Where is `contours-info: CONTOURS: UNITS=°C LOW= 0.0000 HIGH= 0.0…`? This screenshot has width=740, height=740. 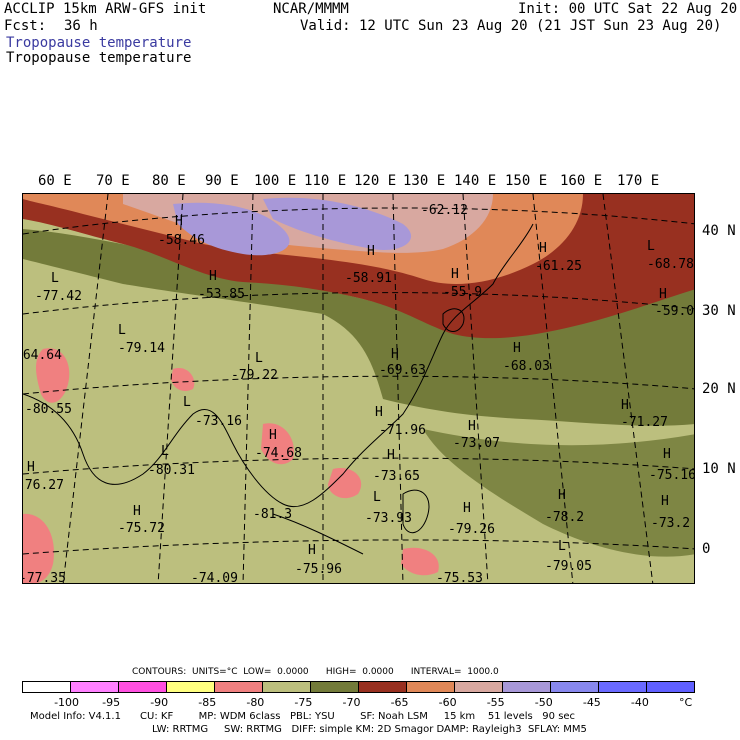
contours-info: CONTOURS: UNITS=°C LOW= 0.0000 HIGH= 0.0… is located at coordinates (315, 672).